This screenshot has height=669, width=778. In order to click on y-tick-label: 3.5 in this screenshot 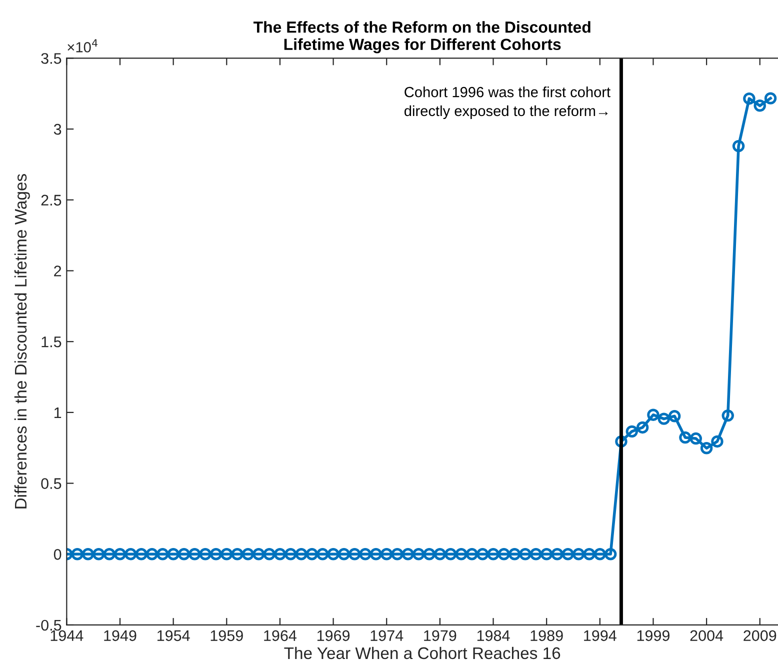, I will do `click(51, 58)`.